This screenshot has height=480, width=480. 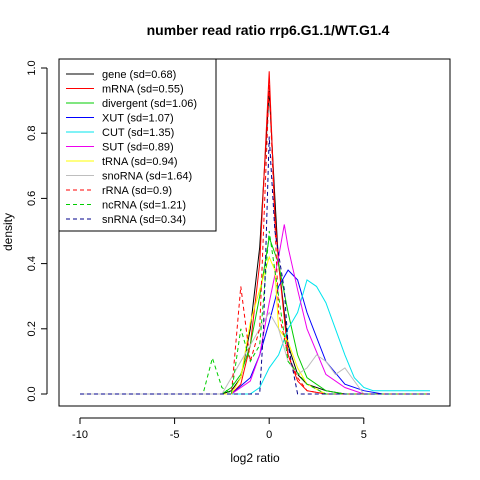 I want to click on y-tick-label: 0.6, so click(x=32, y=198).